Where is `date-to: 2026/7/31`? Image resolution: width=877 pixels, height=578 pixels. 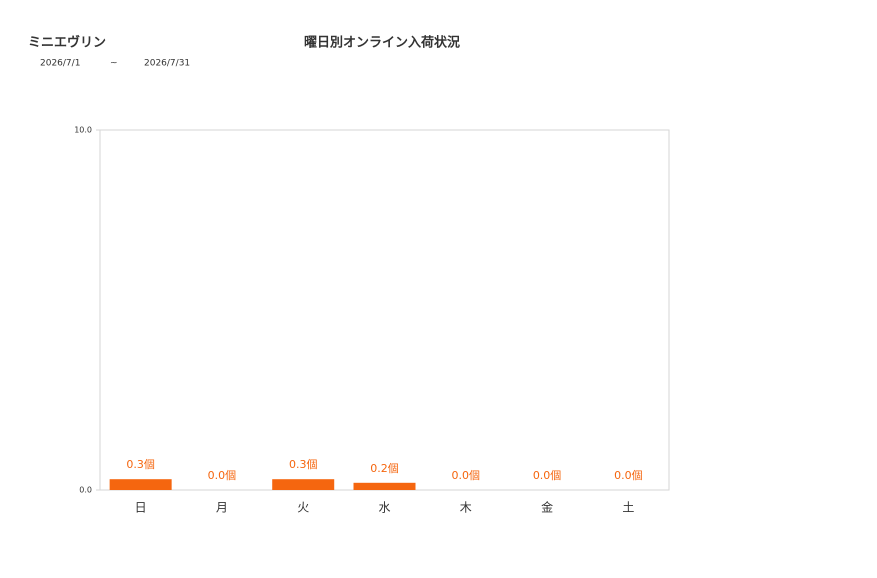
date-to: 2026/7/31 is located at coordinates (167, 64).